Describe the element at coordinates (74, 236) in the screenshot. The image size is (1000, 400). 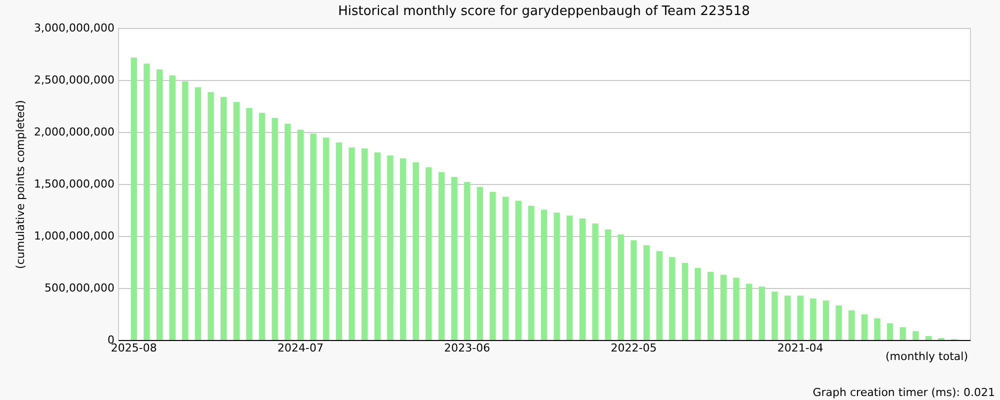
I see `y-tick-label: 1,000,000,000` at that location.